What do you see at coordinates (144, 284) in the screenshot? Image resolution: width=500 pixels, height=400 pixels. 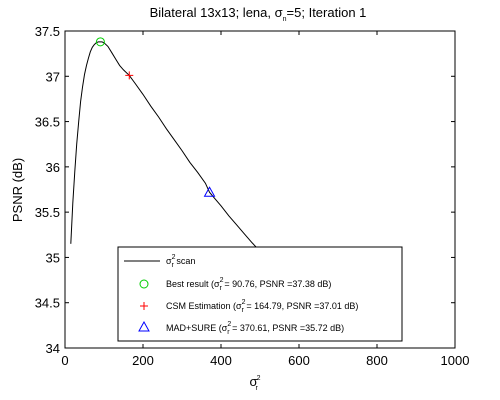 I see `legend-circle-swatch` at bounding box center [144, 284].